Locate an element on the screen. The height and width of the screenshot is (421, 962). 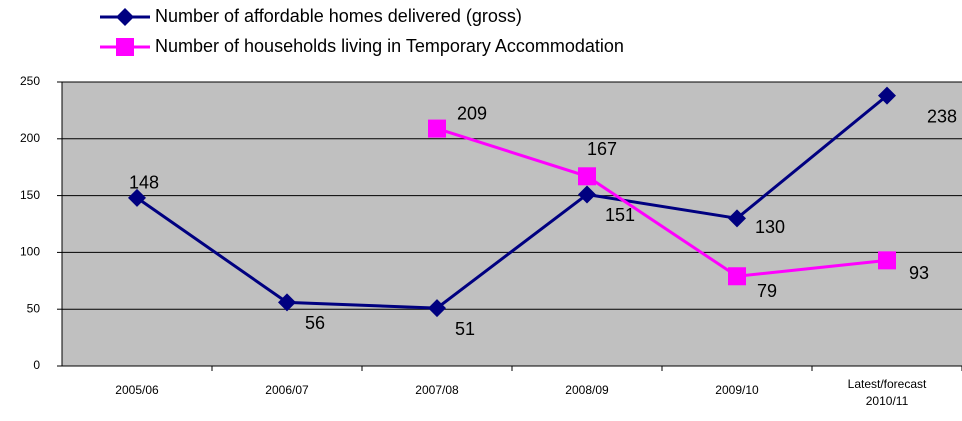
x-tick-label: 2008/09 is located at coordinates (587, 390).